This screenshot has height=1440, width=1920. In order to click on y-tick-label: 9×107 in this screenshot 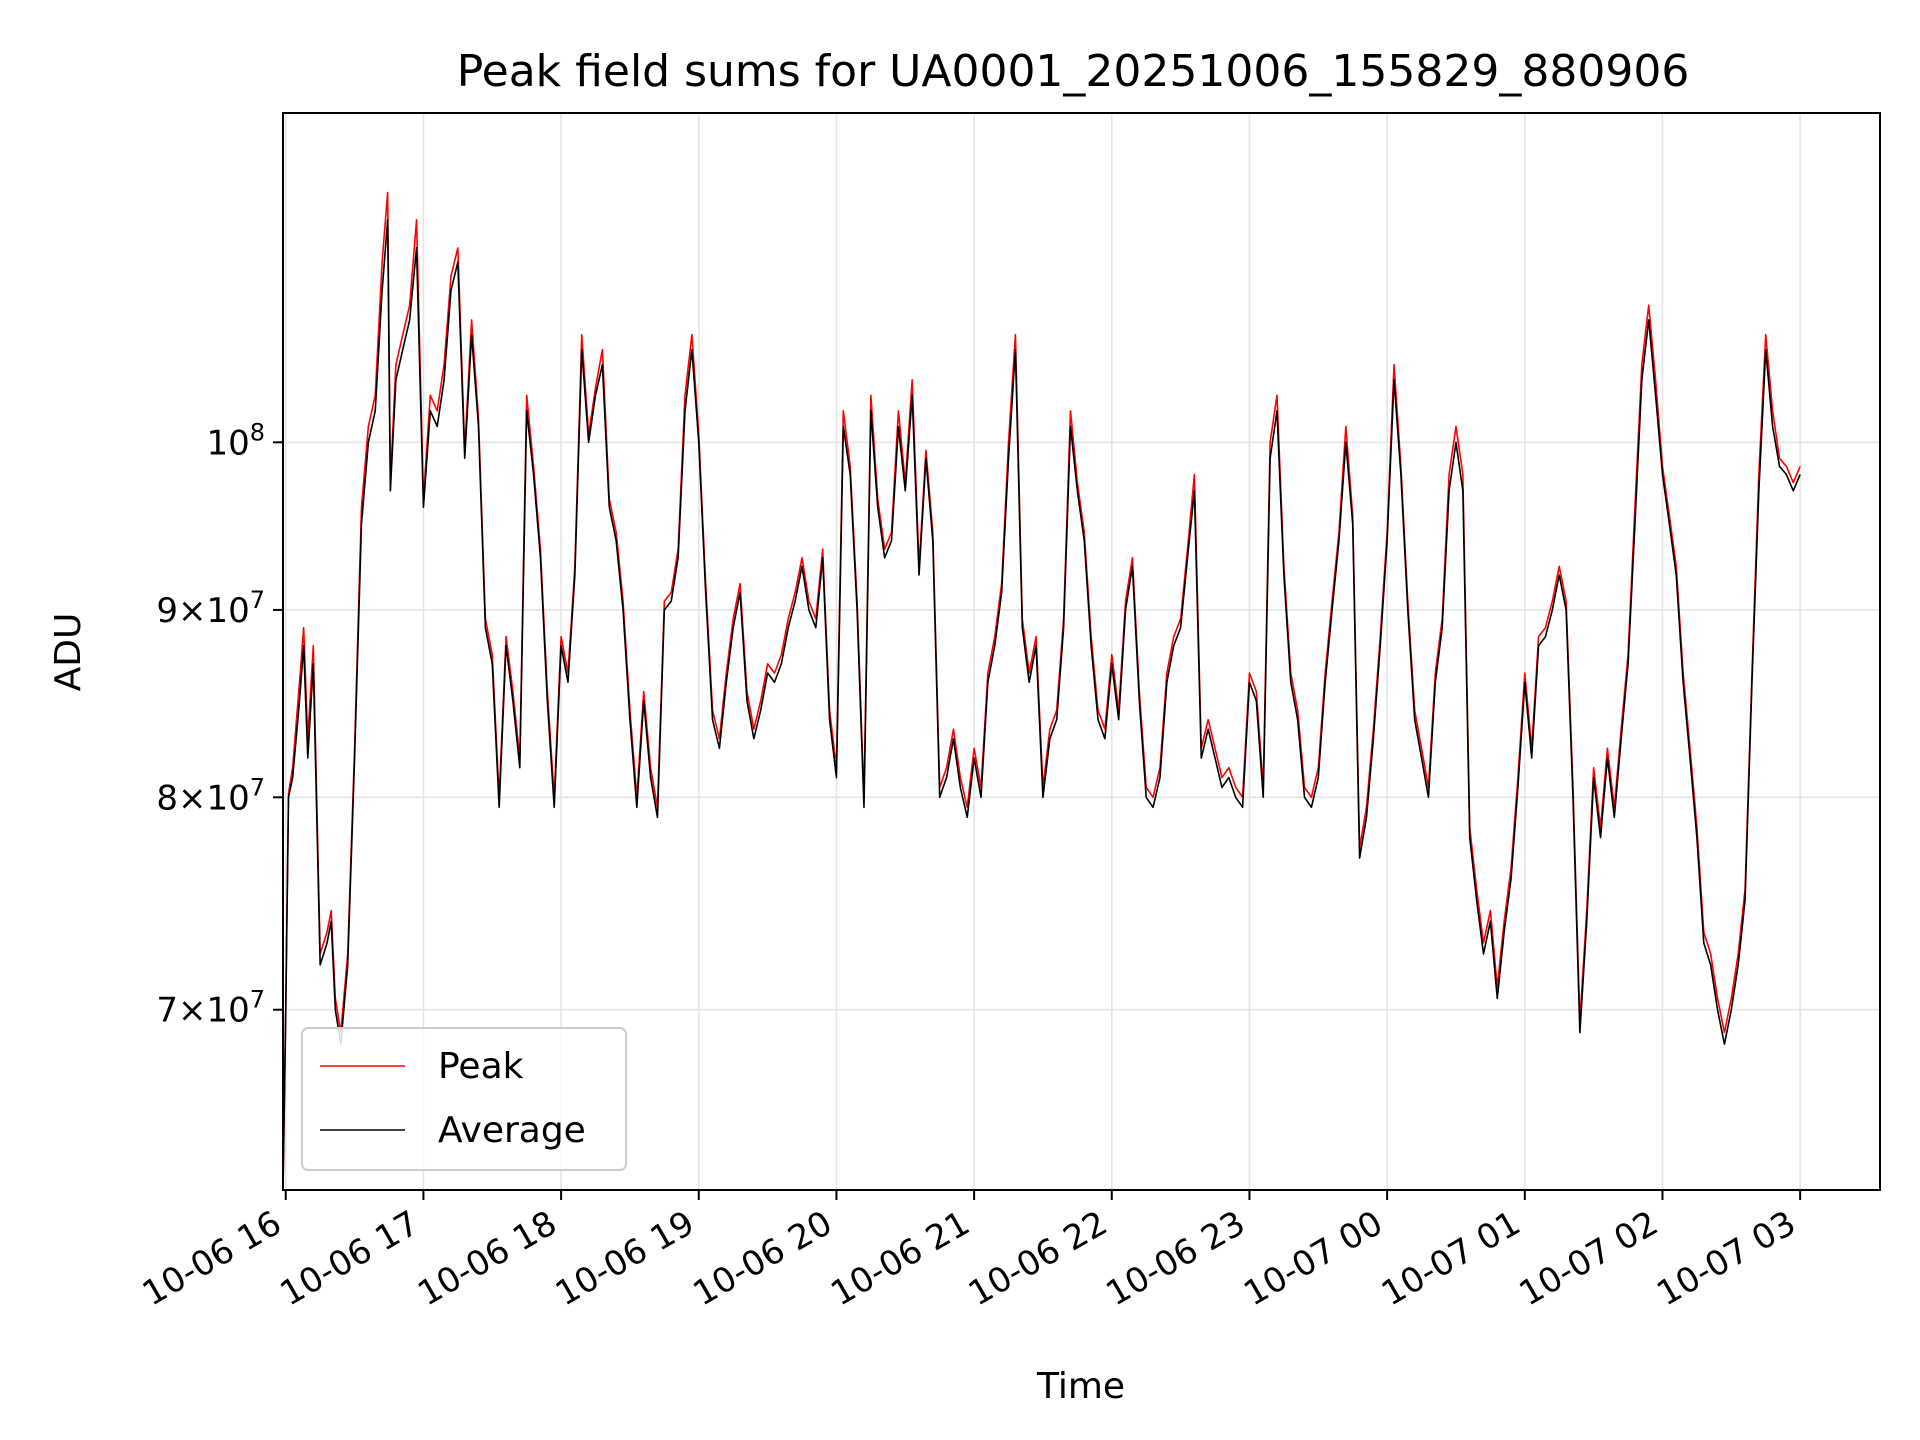, I will do `click(210, 608)`.